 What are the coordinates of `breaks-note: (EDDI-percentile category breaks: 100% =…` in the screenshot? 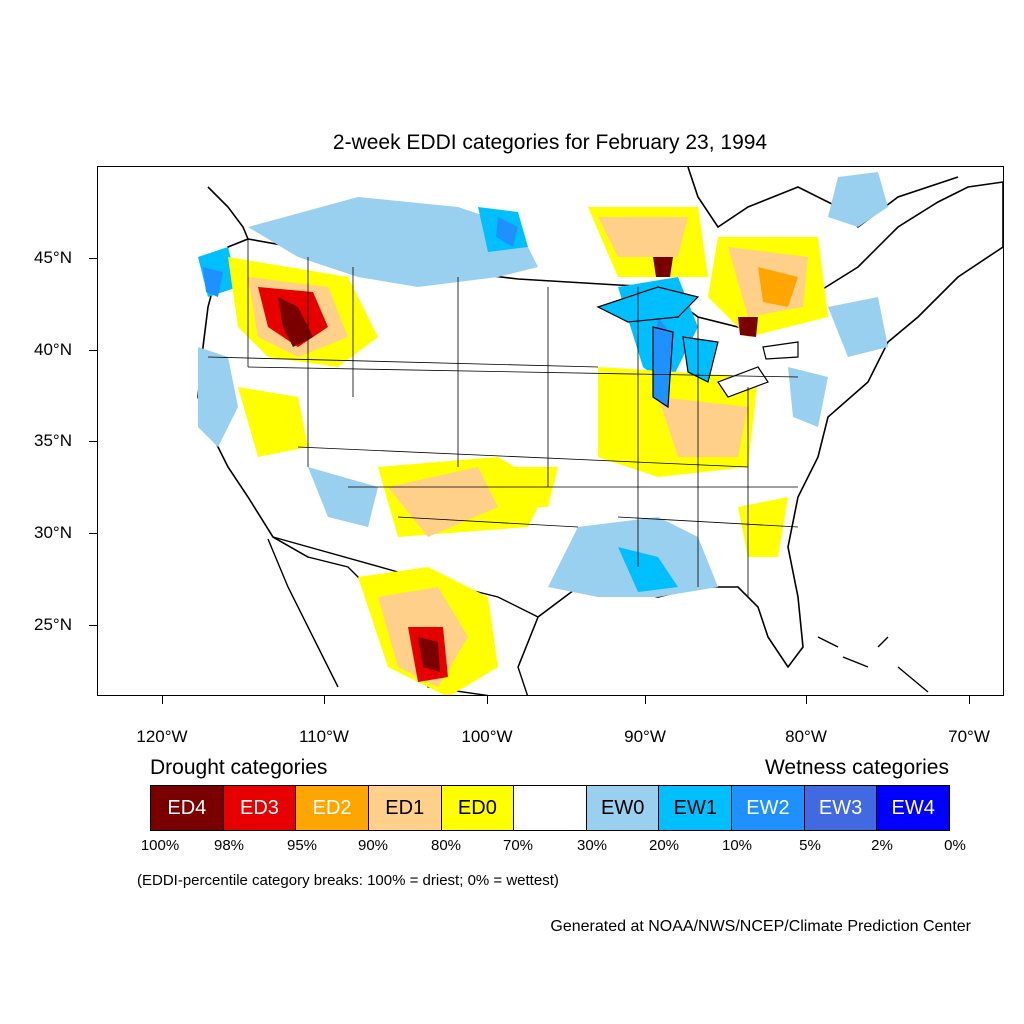 It's located at (348, 880).